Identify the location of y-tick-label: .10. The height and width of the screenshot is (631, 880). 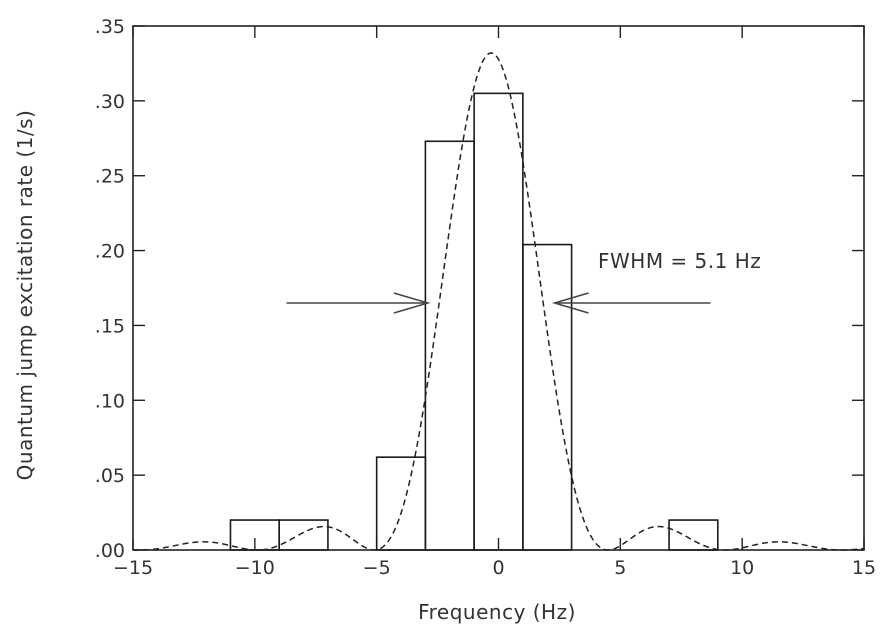
(110, 401).